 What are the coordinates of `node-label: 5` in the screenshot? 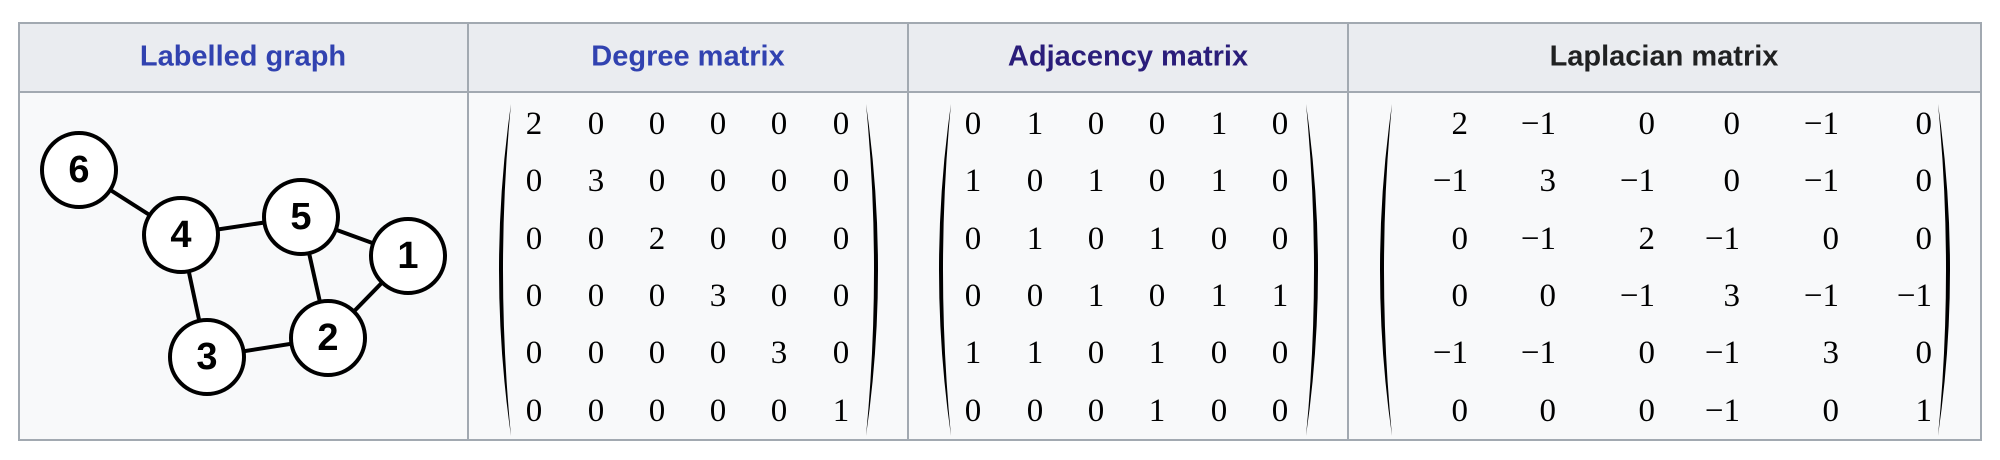 It's located at (300, 217).